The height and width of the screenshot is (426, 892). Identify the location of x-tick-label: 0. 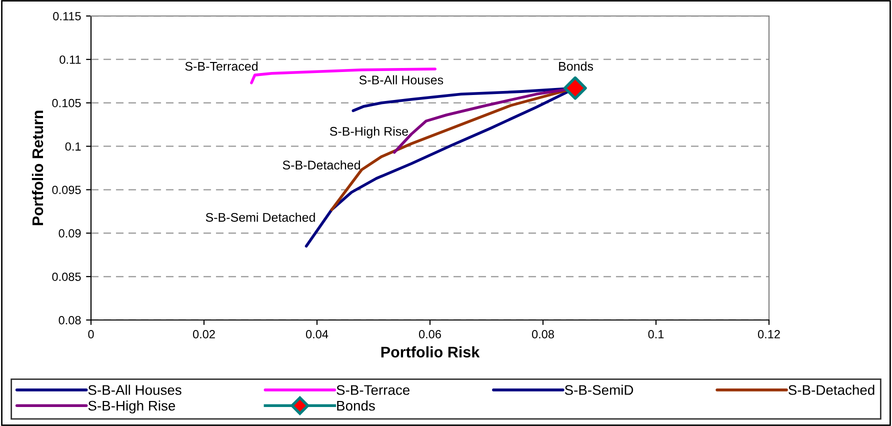
(91, 334).